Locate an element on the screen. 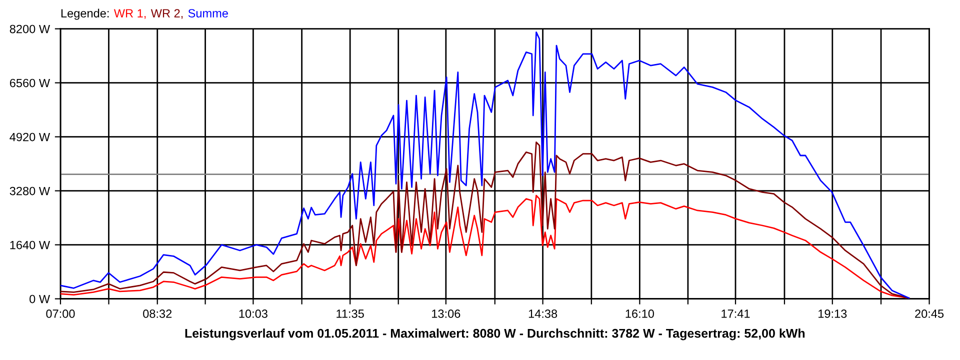  x-tick-label: 13:06 is located at coordinates (446, 314).